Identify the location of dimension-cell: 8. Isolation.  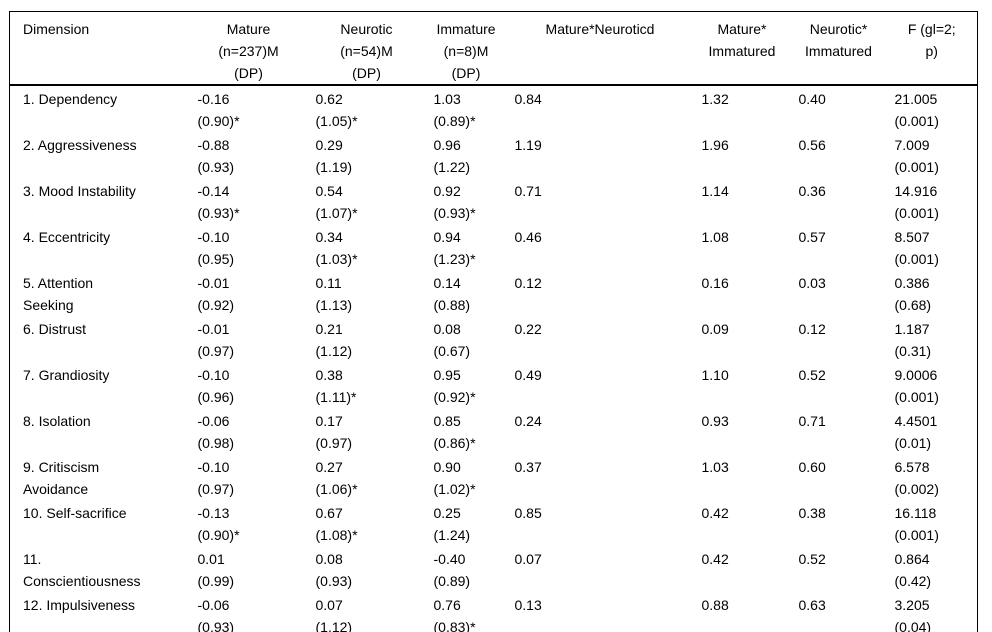
(57, 421).